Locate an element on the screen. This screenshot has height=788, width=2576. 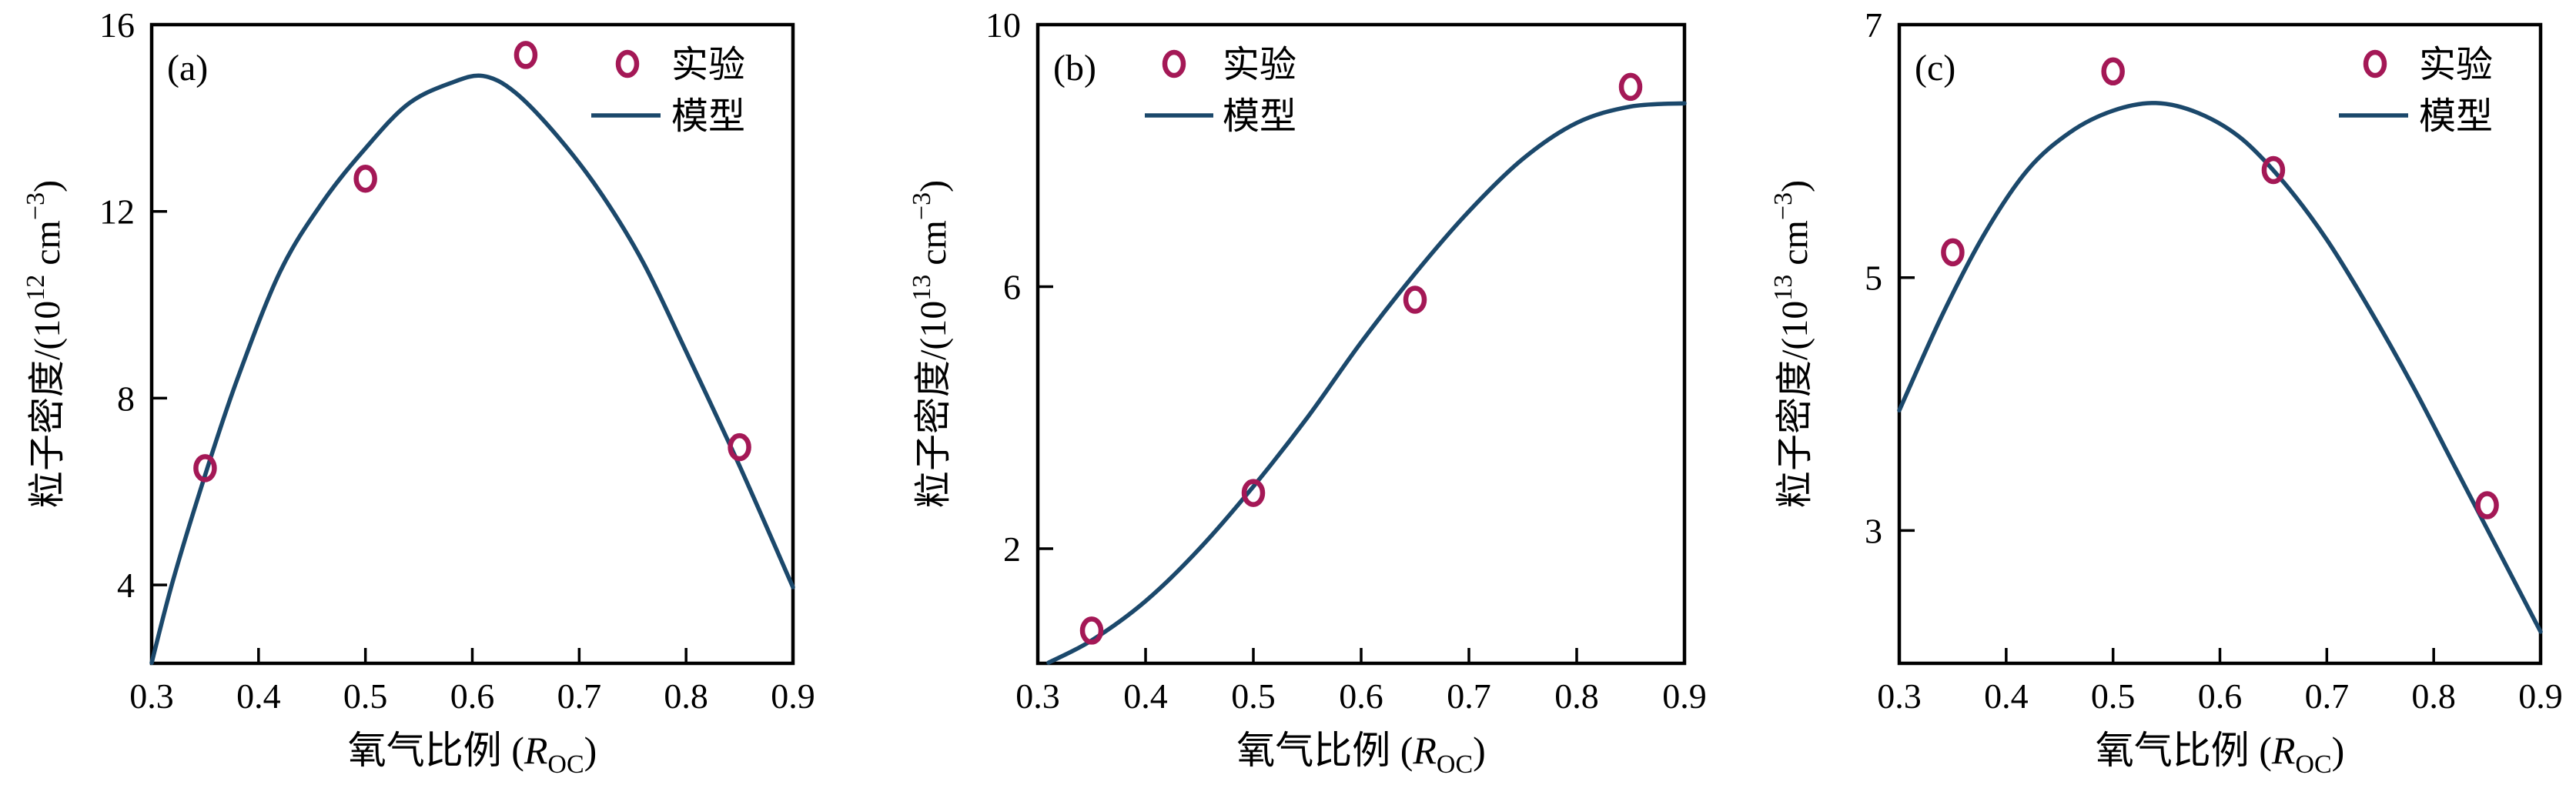
panel-label: (c) is located at coordinates (1935, 68).